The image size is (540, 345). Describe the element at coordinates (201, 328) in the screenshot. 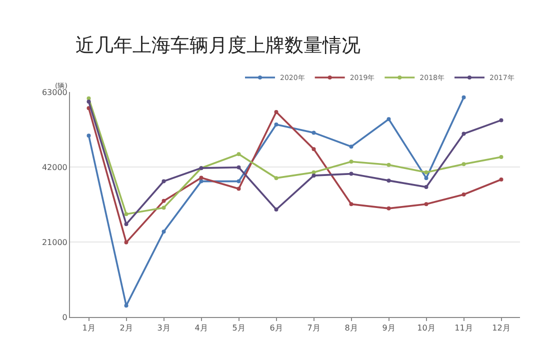

I see `x-tick-label: 4月` at that location.